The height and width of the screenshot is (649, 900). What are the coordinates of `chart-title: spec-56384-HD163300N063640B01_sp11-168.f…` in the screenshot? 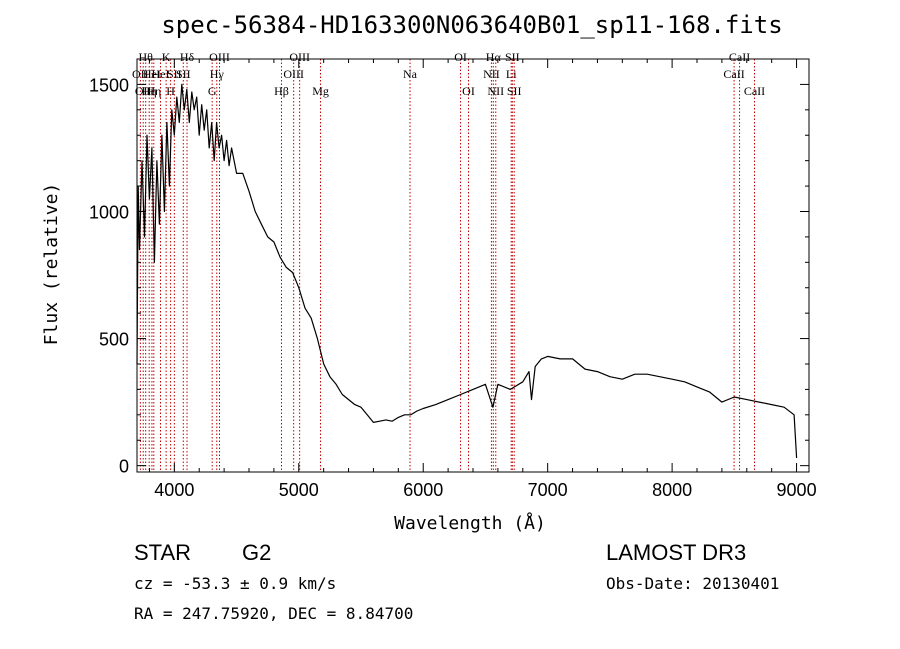 It's located at (471, 25).